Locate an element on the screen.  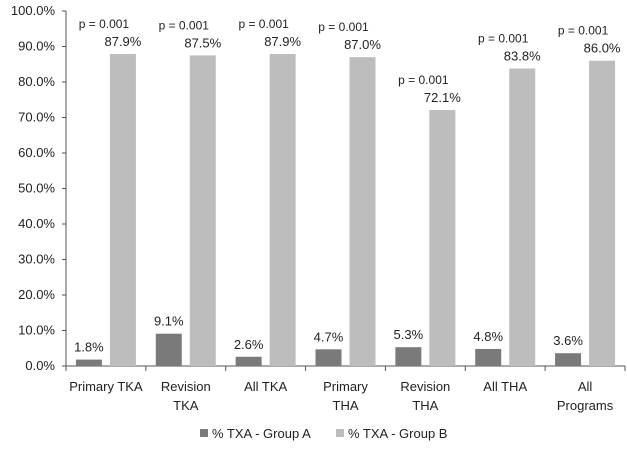
chart-legend: % TXA - Group A % TXA - Group B is located at coordinates (323, 433).